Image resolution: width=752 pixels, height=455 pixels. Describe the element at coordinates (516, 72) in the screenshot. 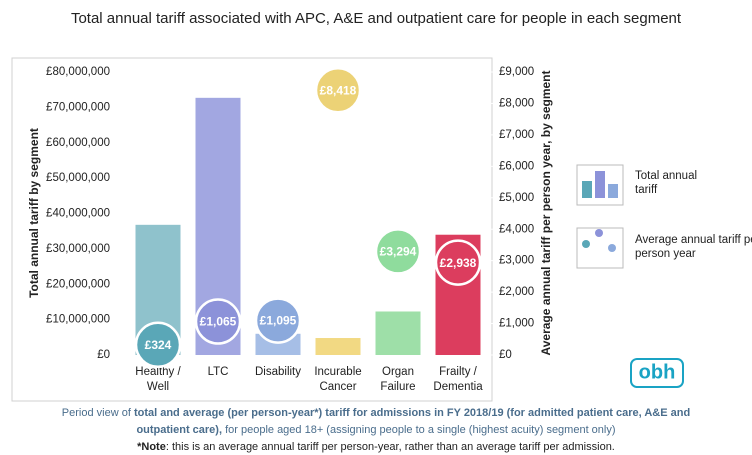

I see `y2-tick-label: £9,000` at that location.